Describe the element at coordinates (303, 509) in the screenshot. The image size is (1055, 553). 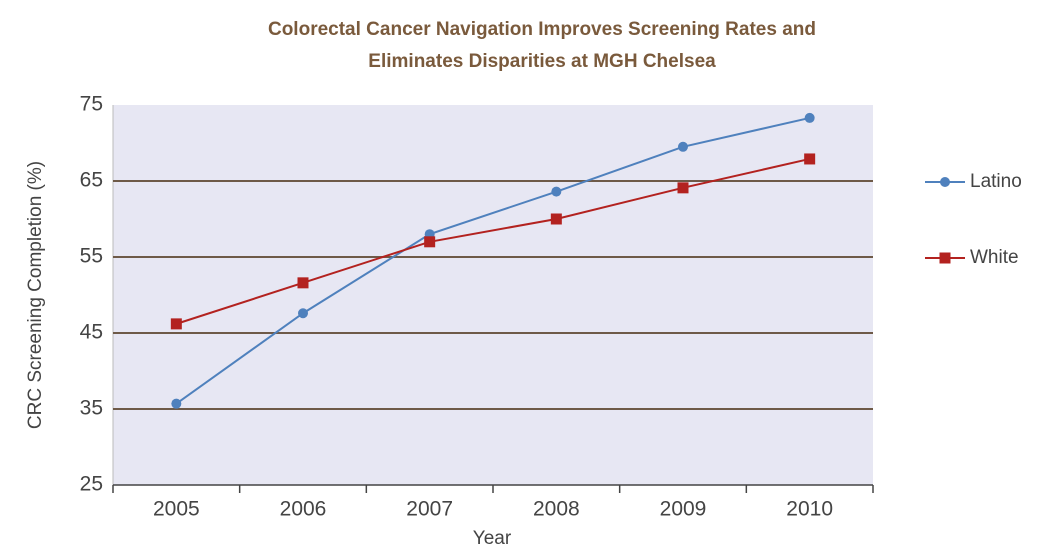
I see `x-tick-label: 2006` at that location.